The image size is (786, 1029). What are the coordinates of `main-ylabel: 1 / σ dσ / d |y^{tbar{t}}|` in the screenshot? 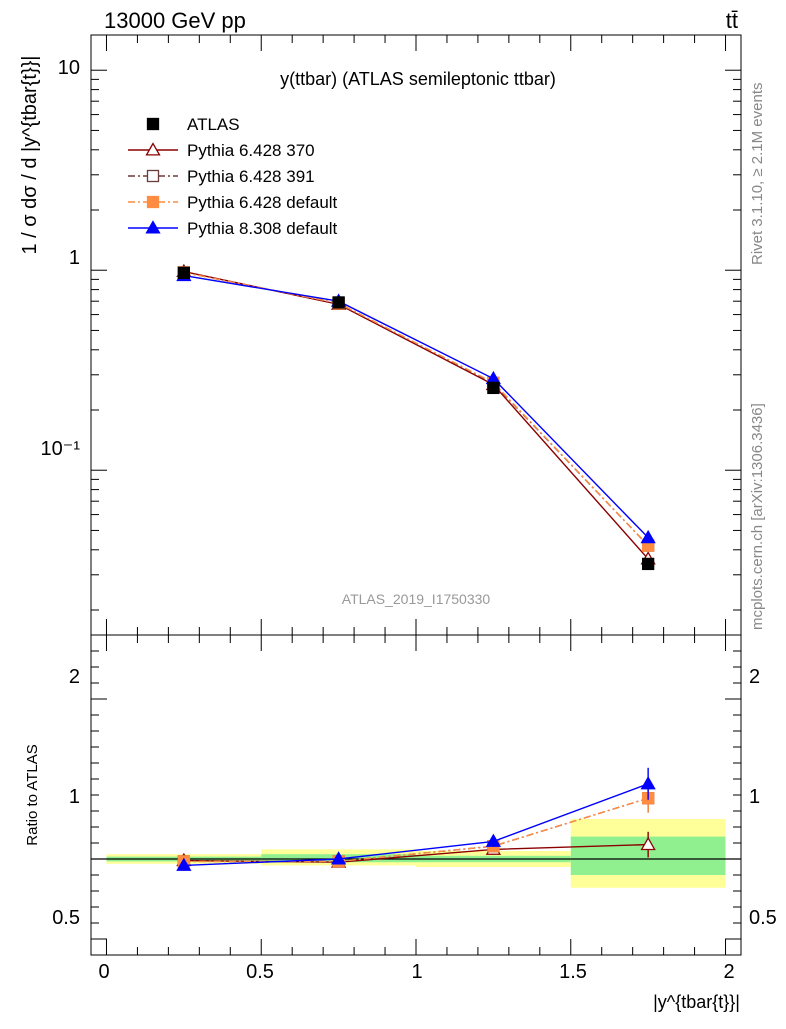 It's located at (30, 154).